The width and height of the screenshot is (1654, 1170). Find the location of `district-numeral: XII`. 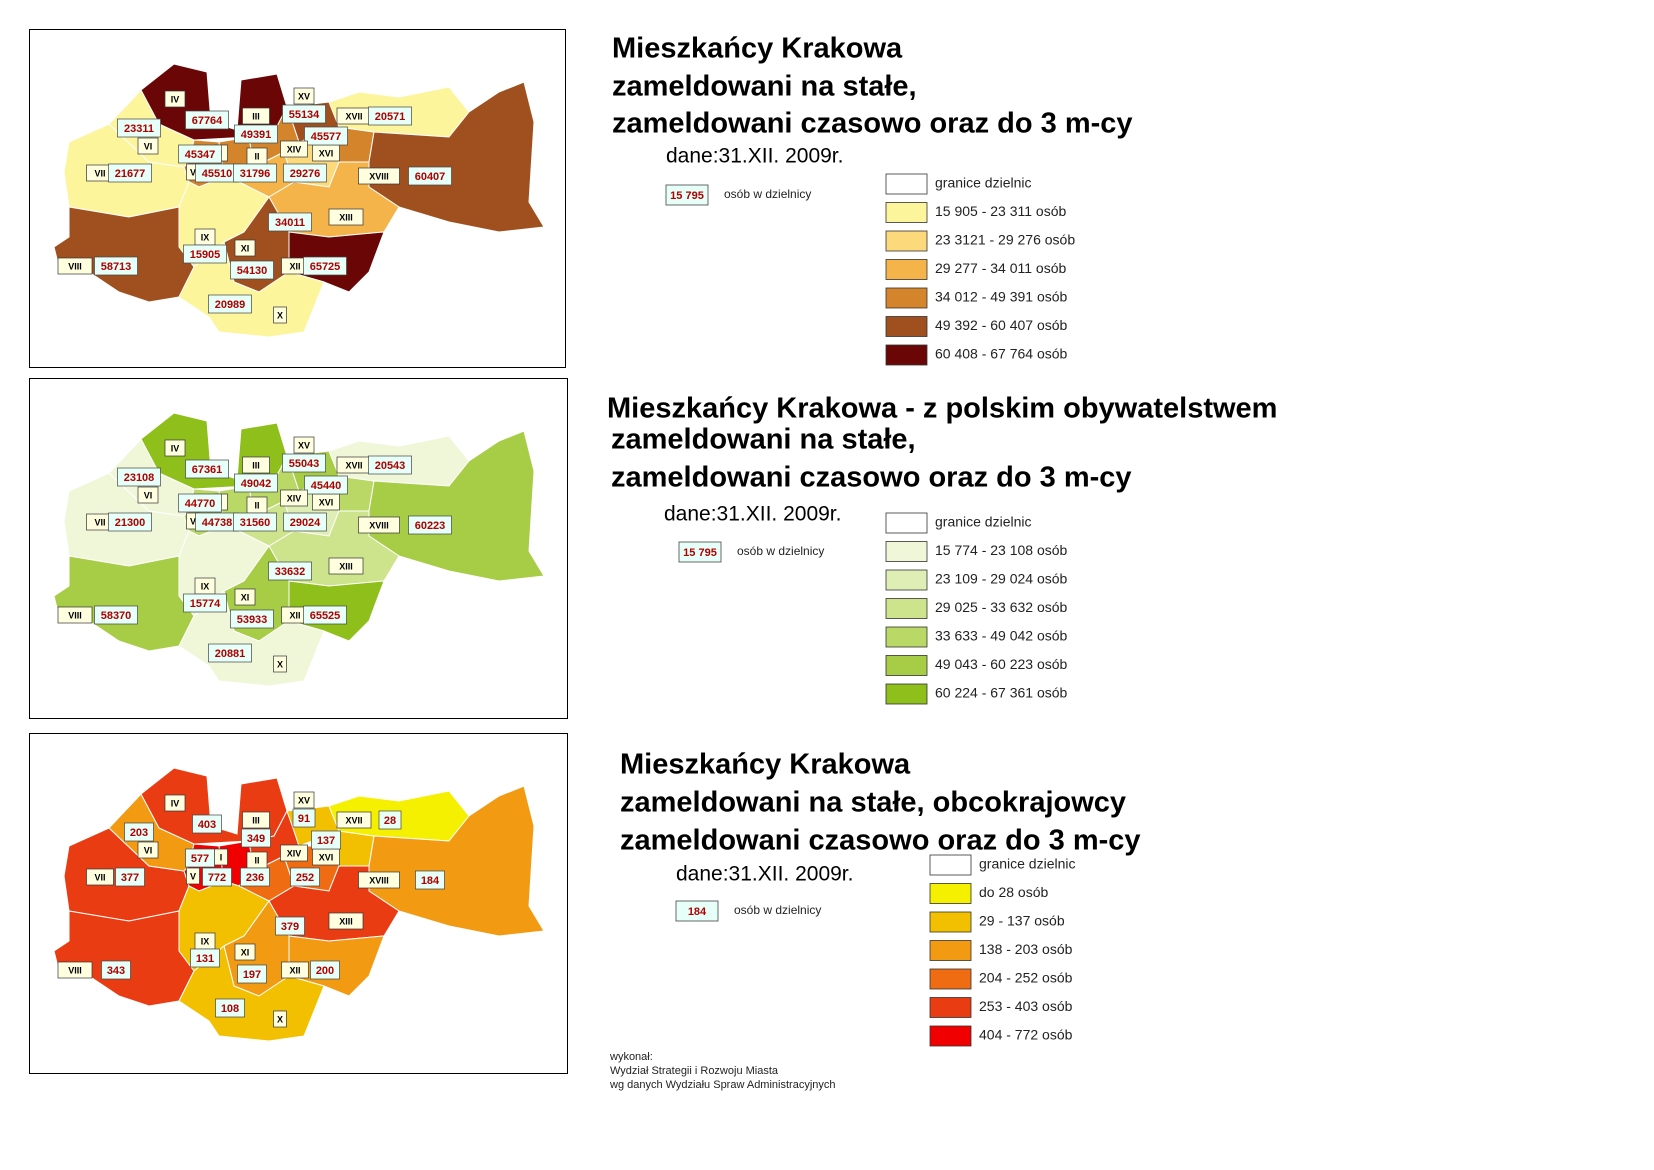

district-numeral: XII is located at coordinates (294, 970).